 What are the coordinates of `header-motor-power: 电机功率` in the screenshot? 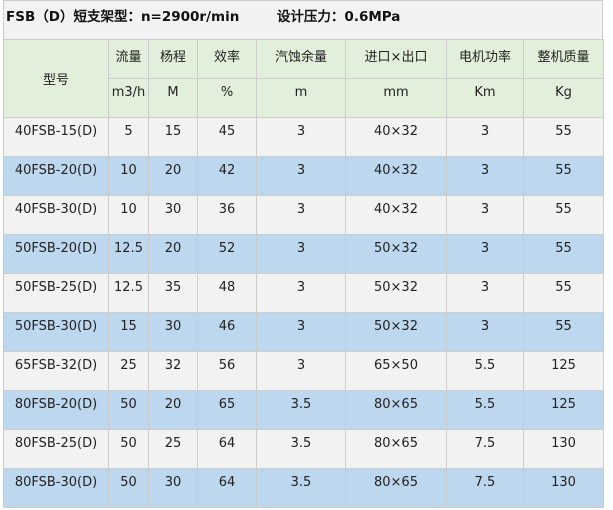 It's located at (485, 59).